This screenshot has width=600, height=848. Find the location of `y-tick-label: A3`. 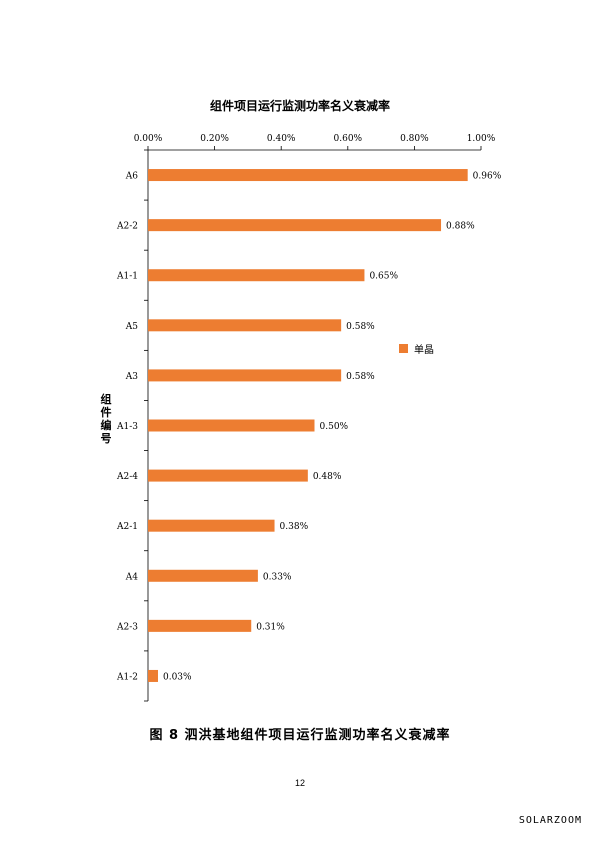

y-tick-label: A3 is located at coordinates (131, 377).